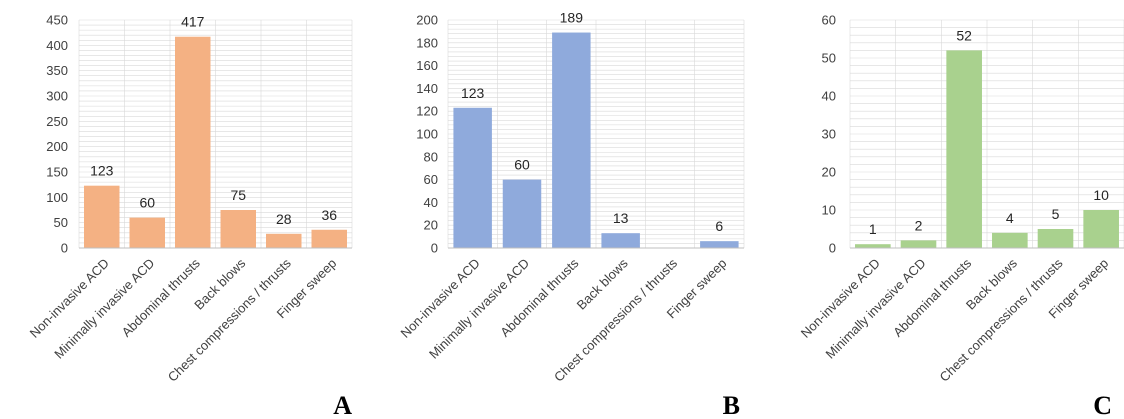  I want to click on x-tick-label: Minimally invasive ACD, so click(479, 309).